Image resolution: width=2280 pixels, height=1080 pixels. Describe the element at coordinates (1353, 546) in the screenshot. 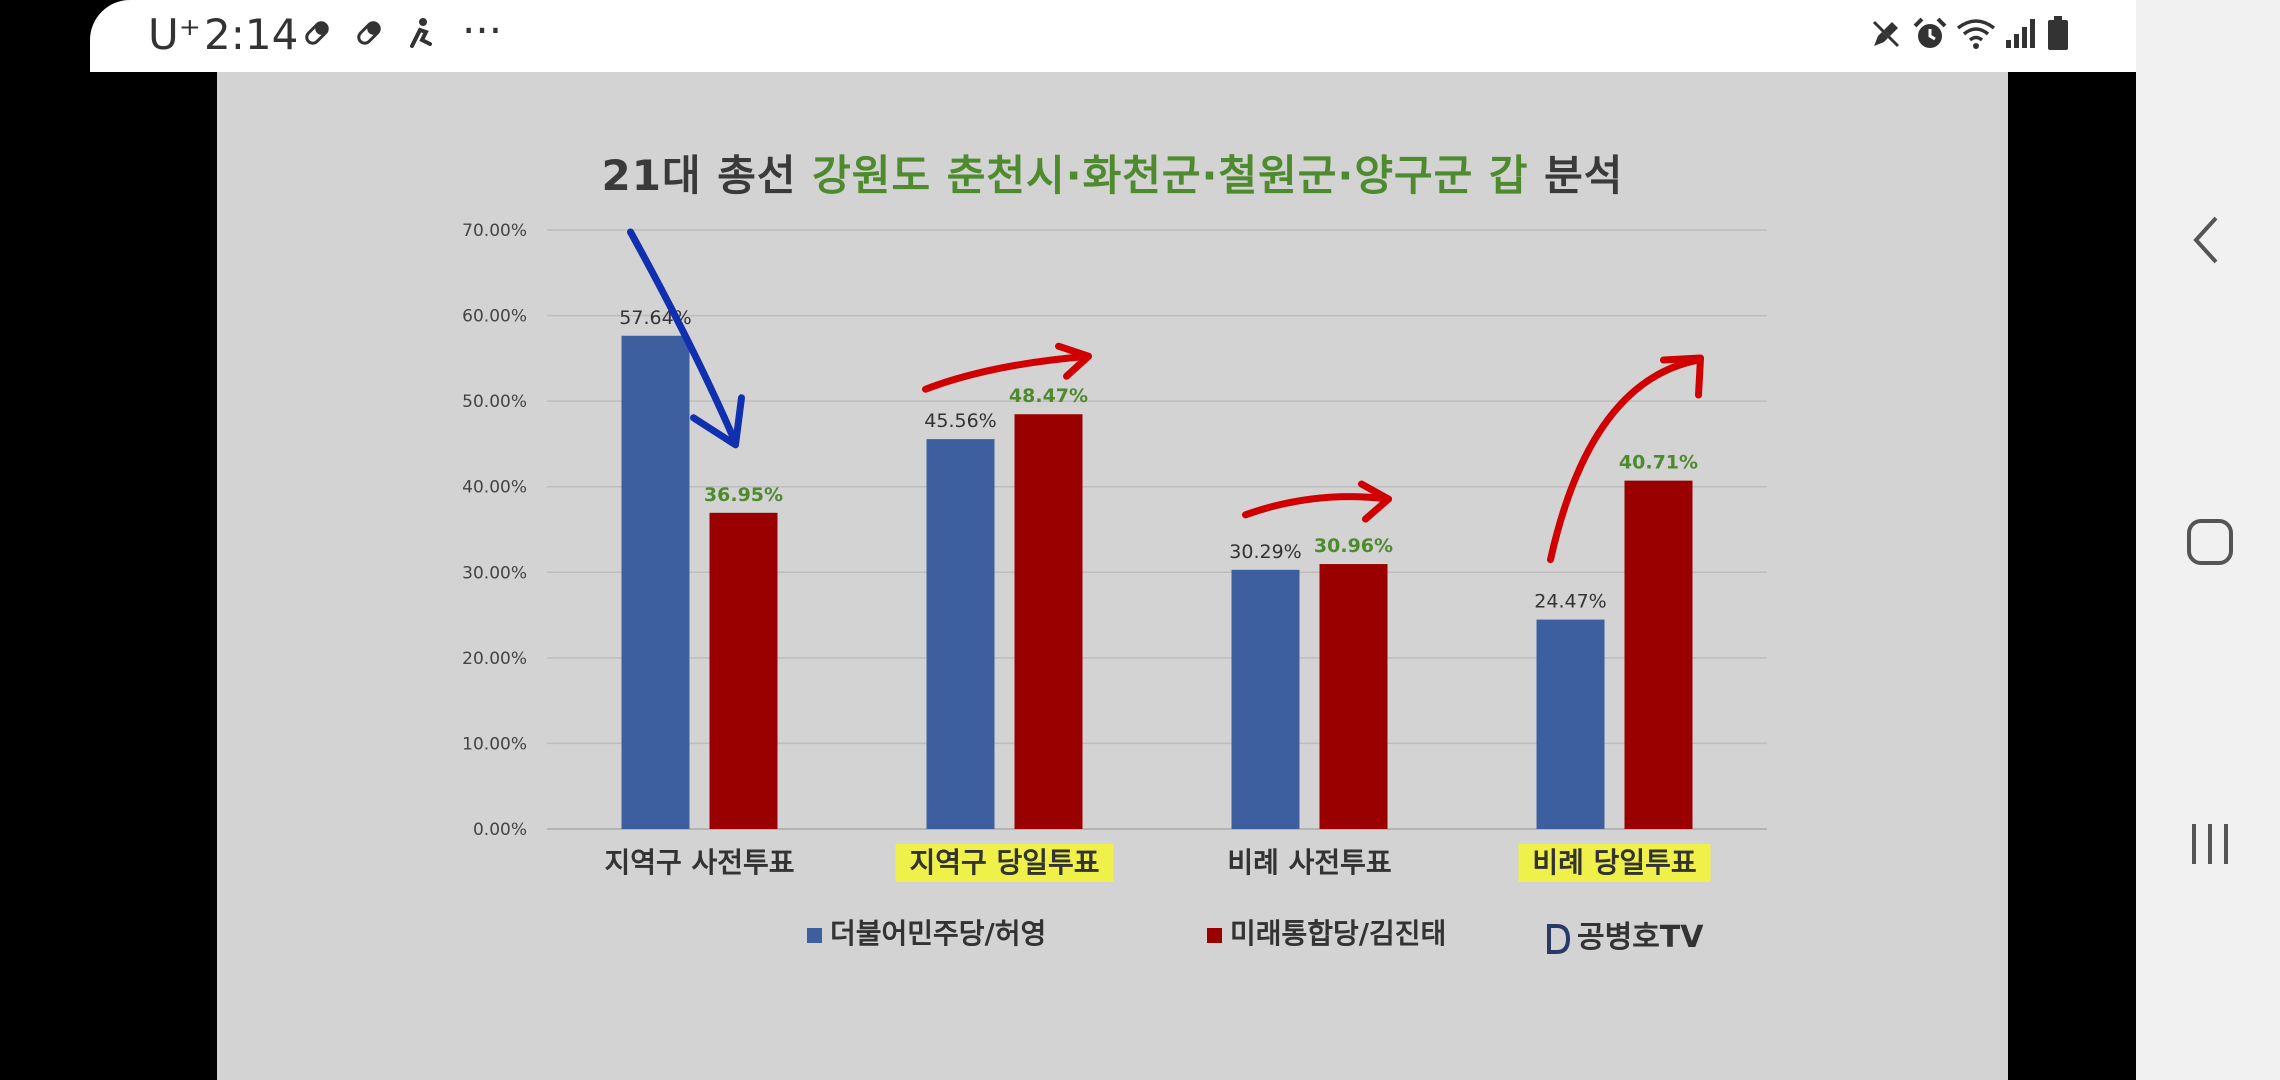

I see `data-label: 30.96%` at that location.